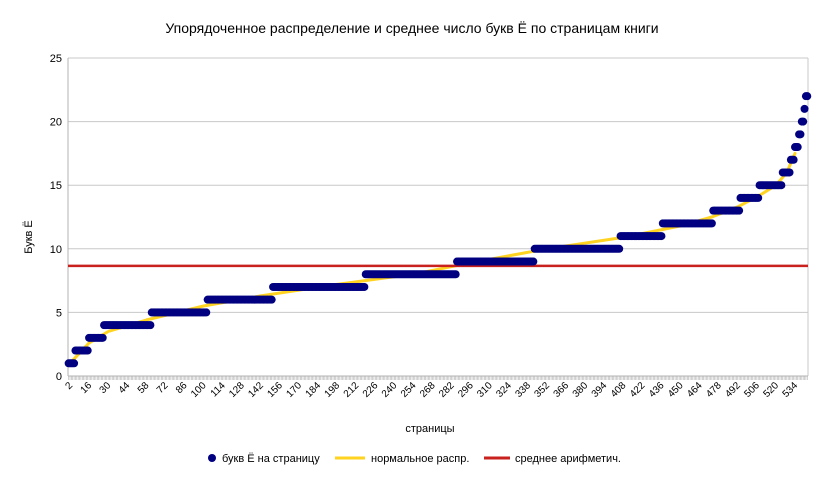 The width and height of the screenshot is (824, 485). Describe the element at coordinates (56, 186) in the screenshot. I see `y-tick-label: 15` at that location.